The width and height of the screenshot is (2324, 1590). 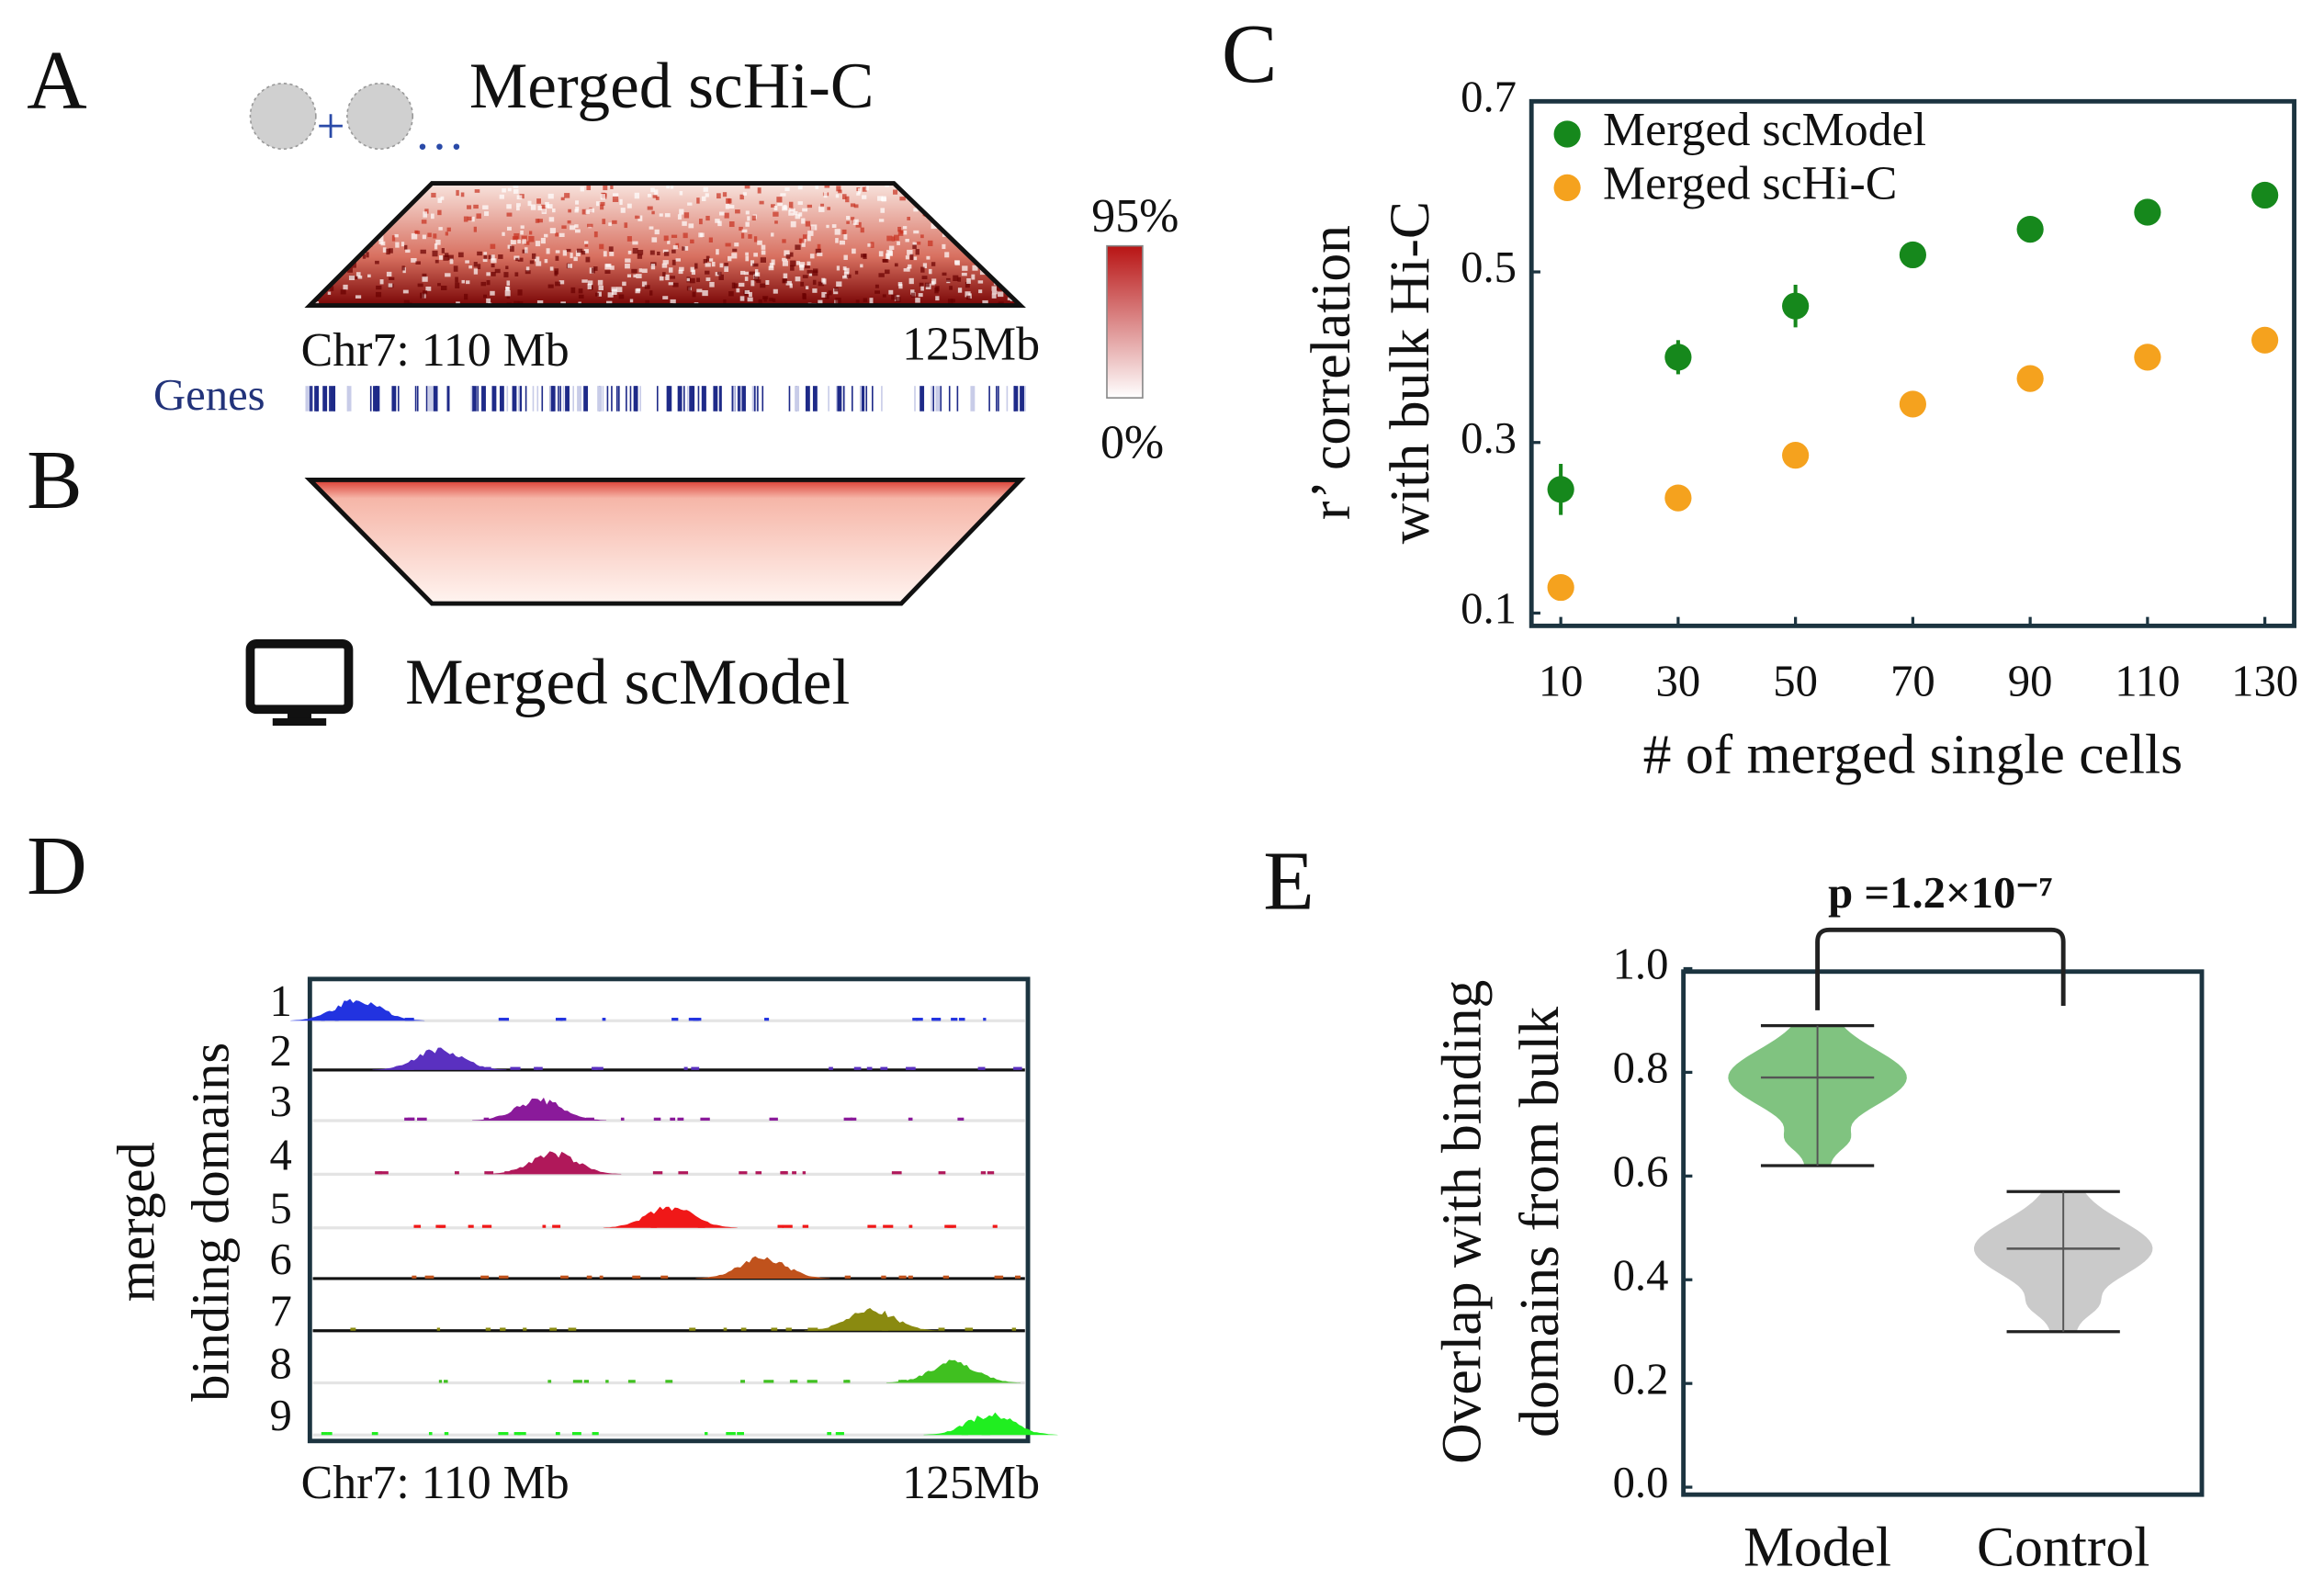 I want to click on plot-frame, so click(x=1912, y=363).